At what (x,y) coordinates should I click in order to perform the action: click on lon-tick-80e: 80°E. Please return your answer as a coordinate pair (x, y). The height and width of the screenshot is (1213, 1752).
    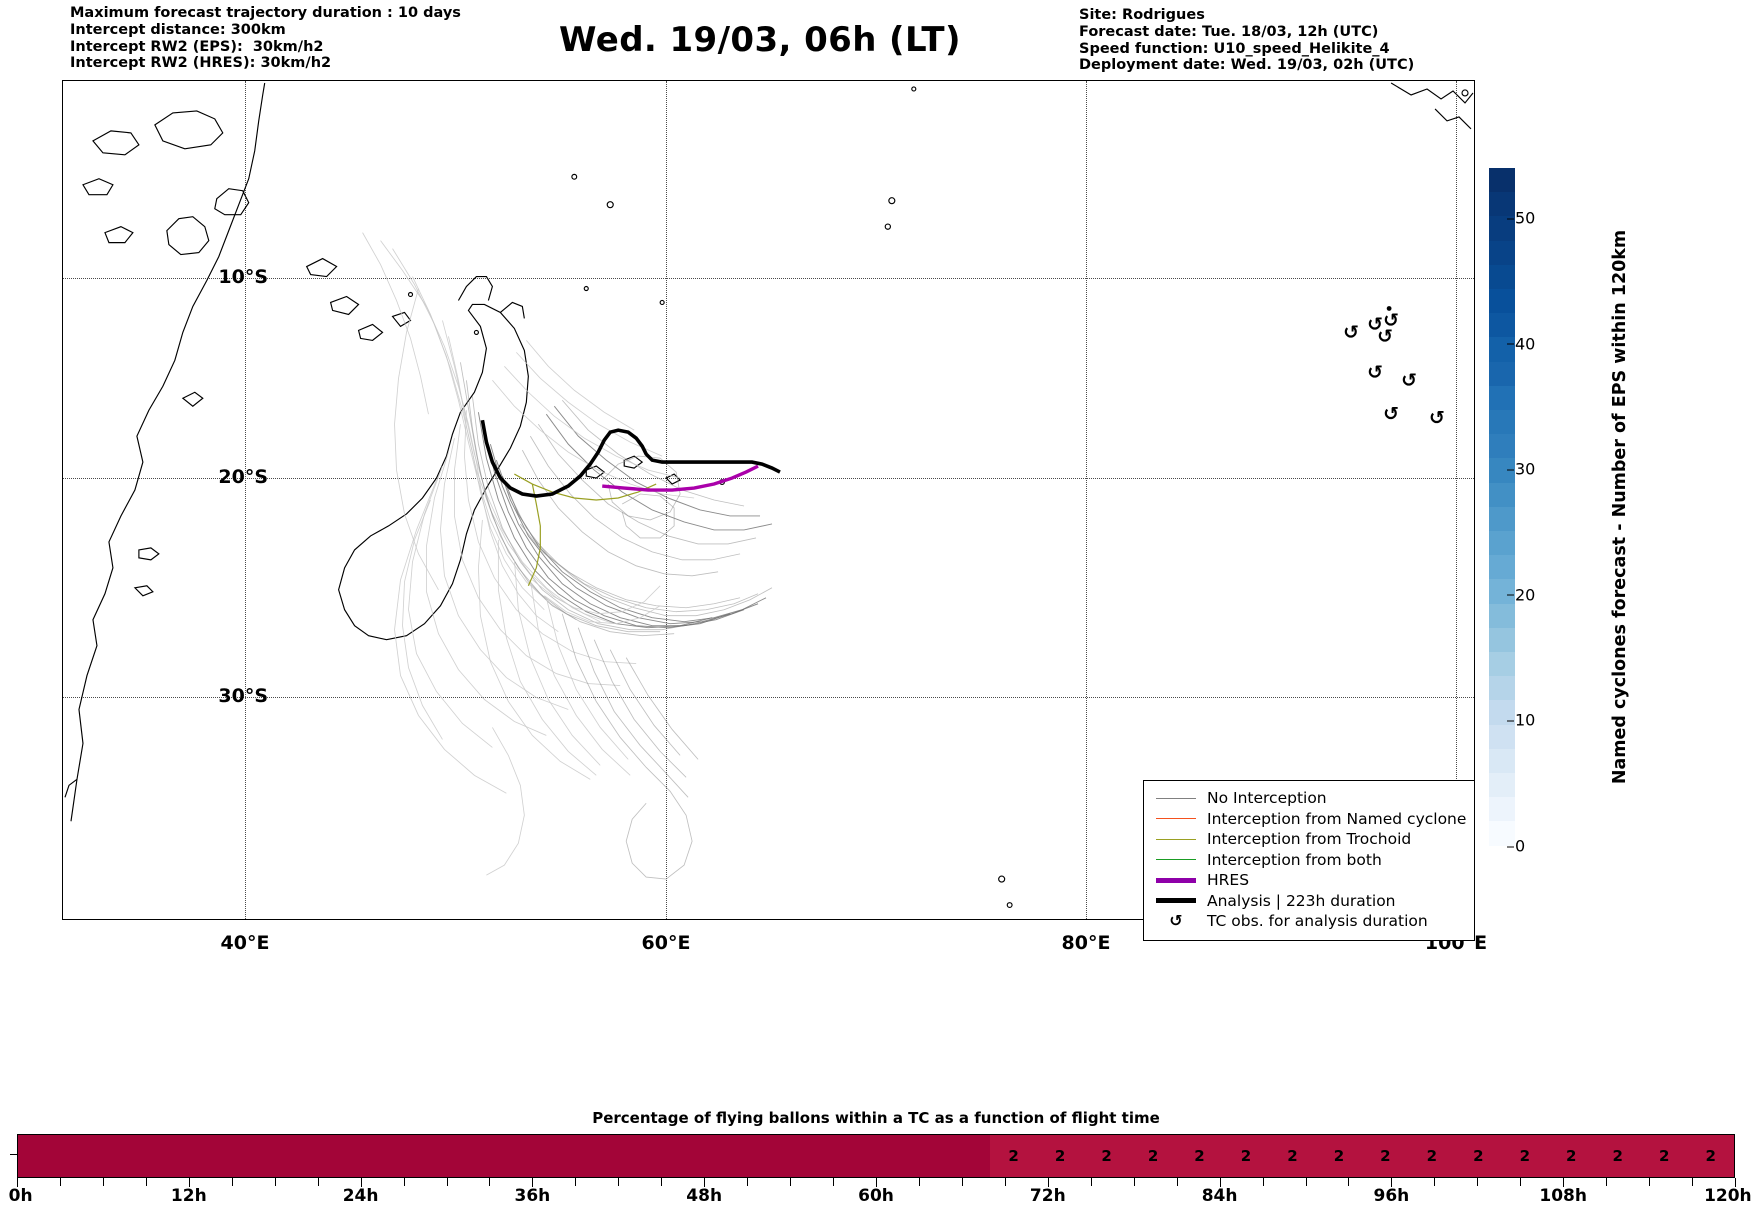
    Looking at the image, I should click on (1086, 943).